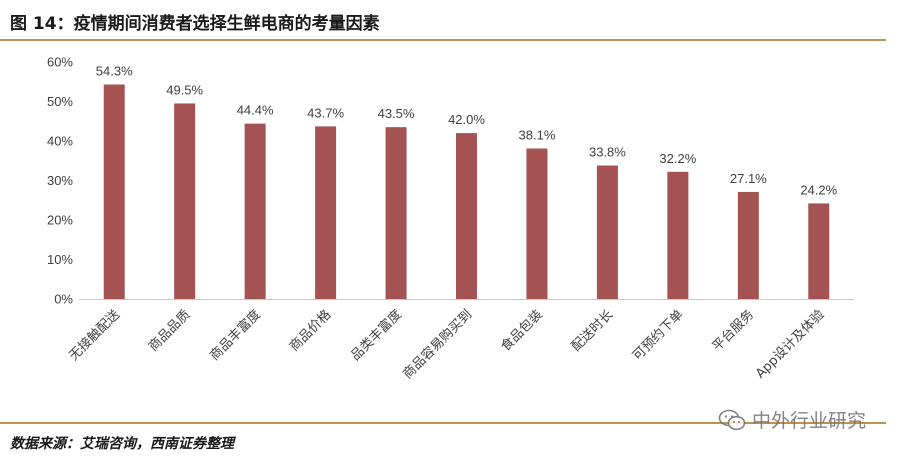 This screenshot has height=460, width=906. I want to click on data-label: 43.5%, so click(396, 113).